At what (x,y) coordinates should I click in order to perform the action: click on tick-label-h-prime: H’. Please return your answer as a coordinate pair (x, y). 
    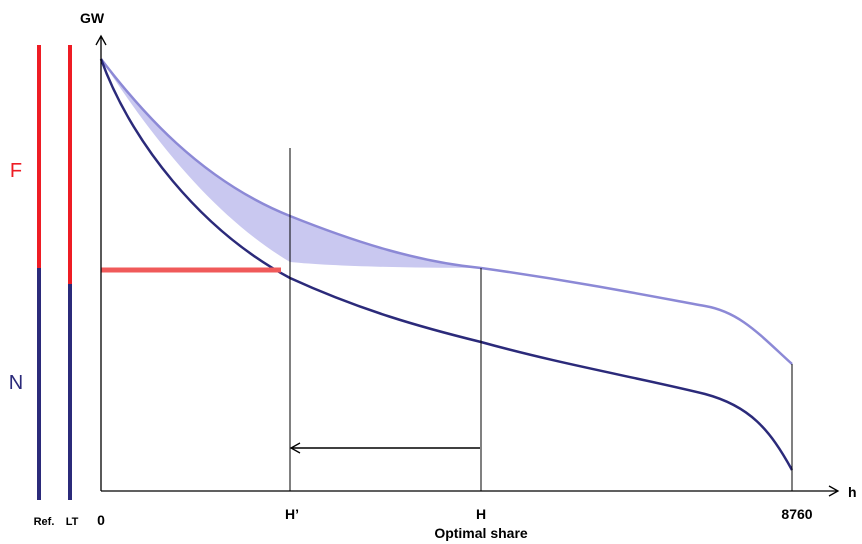
    Looking at the image, I should click on (292, 514).